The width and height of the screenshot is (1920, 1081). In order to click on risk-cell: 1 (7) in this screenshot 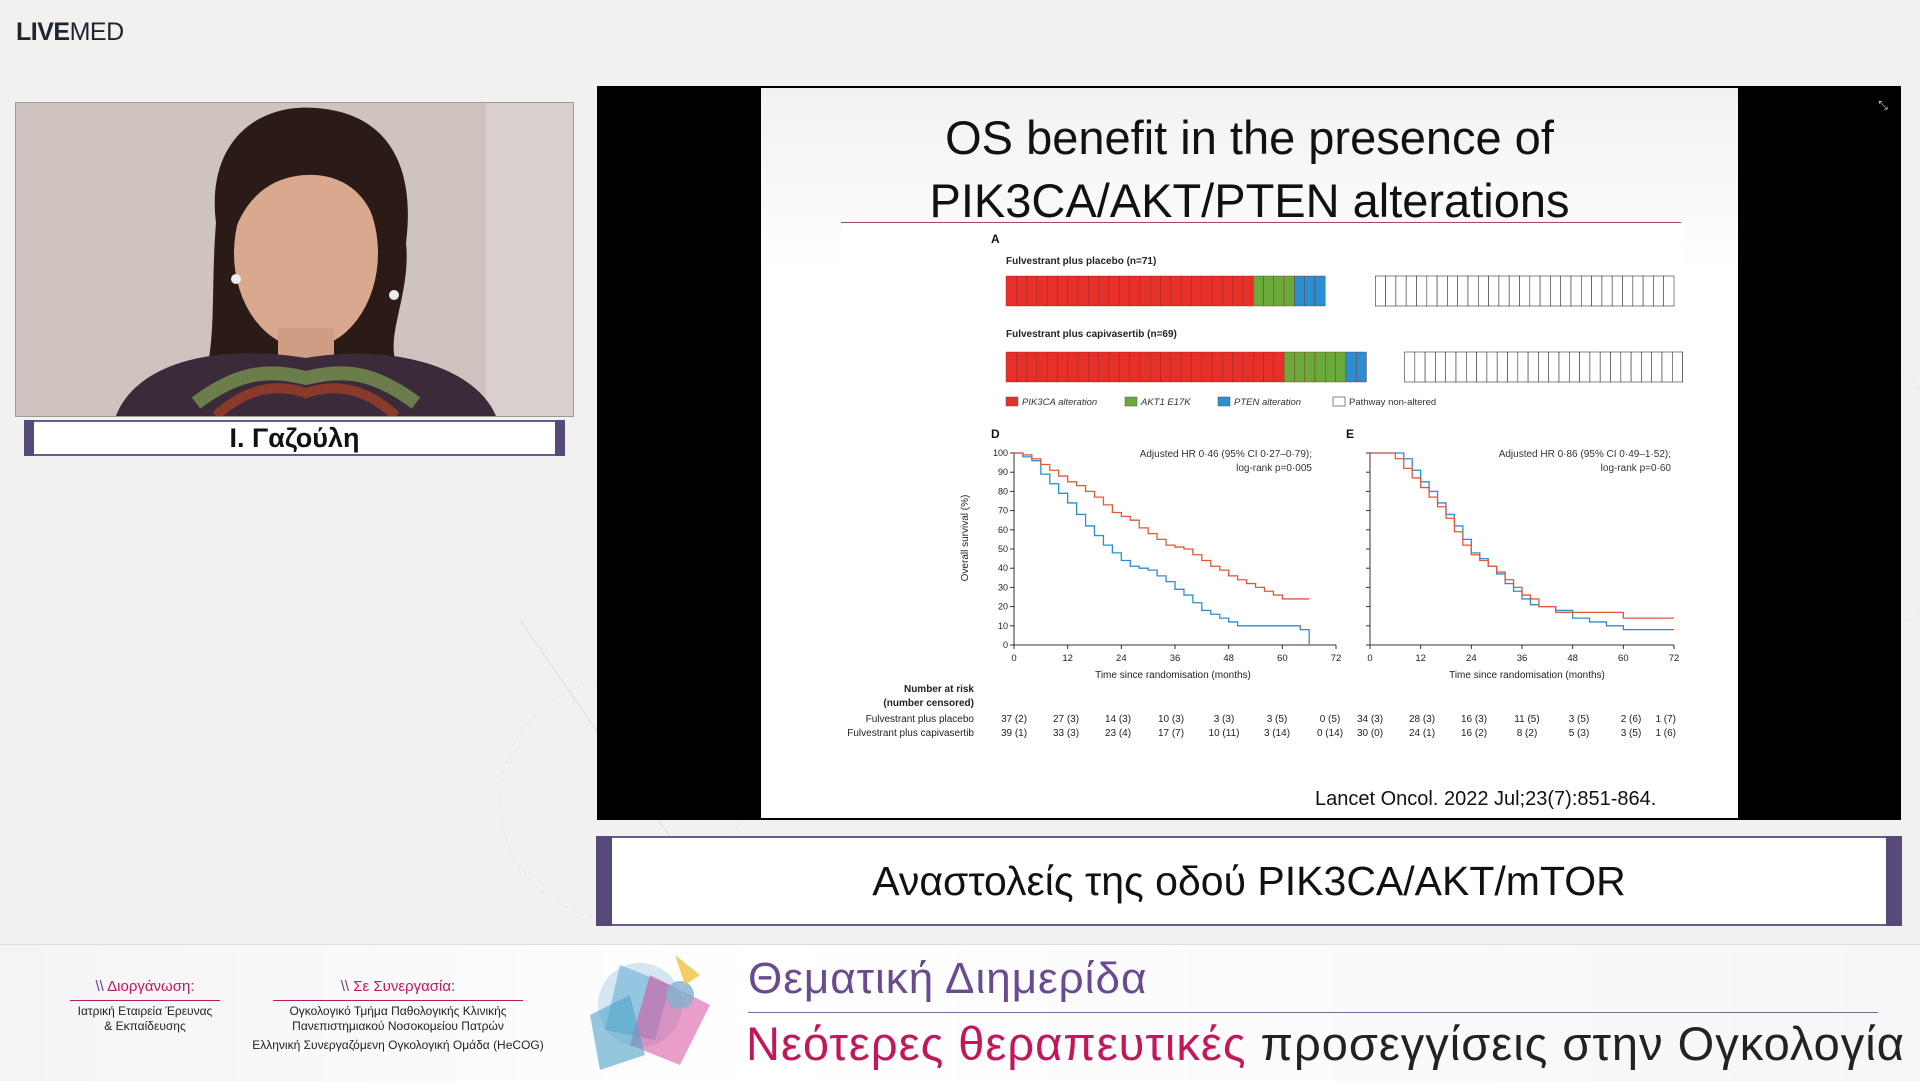, I will do `click(1665, 719)`.